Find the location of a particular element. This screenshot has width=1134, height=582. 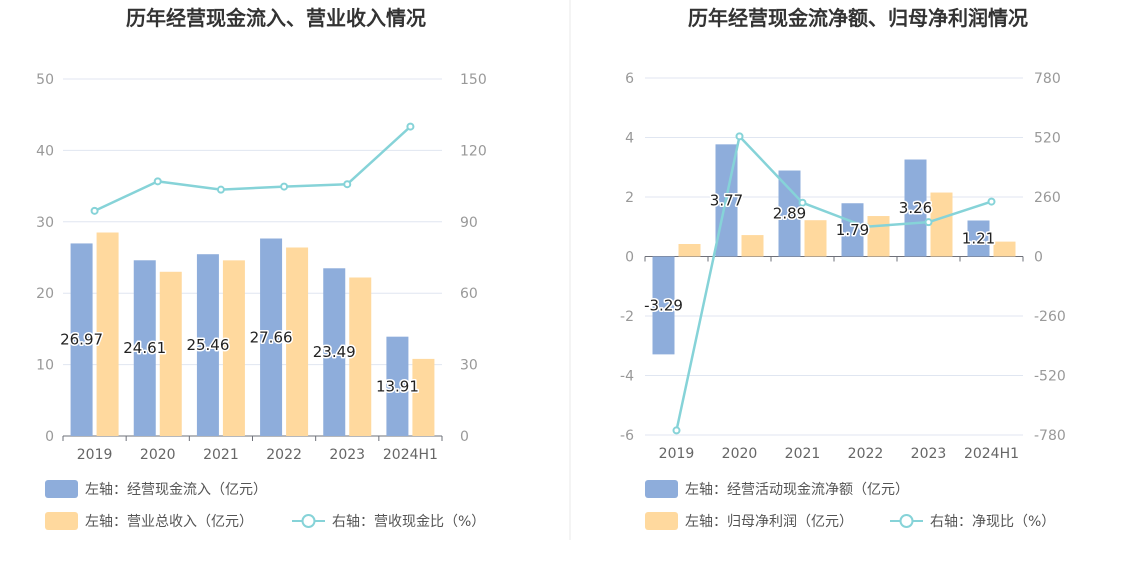

bar-data-label: 1.21 is located at coordinates (978, 239).